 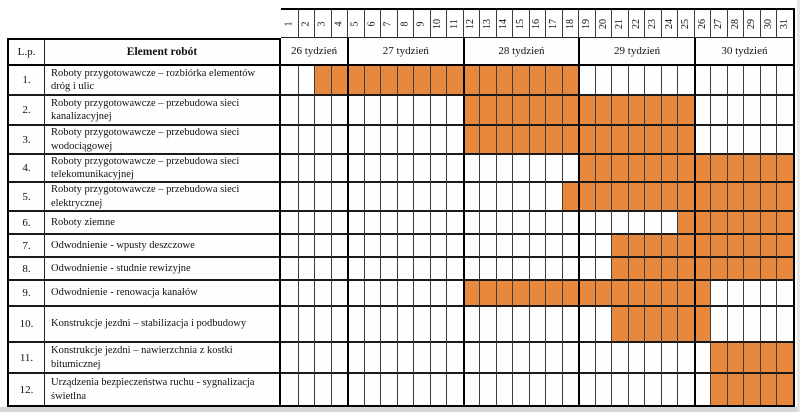 What do you see at coordinates (306, 23) in the screenshot?
I see `day-header-cell-label: 2` at bounding box center [306, 23].